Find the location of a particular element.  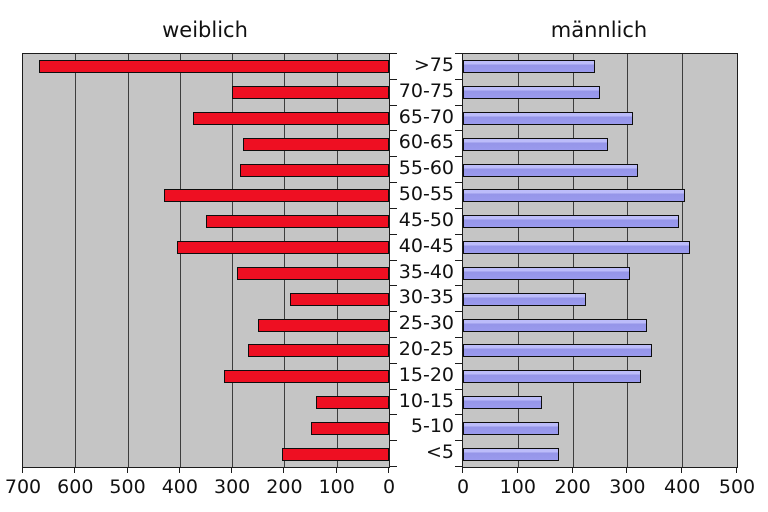

bar-maennlich->75 is located at coordinates (529, 67).